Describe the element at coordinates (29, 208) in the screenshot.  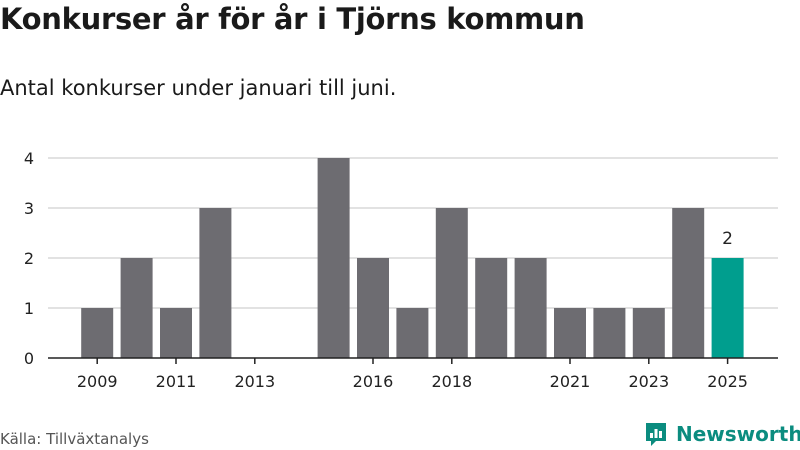
I see `y-tick-label: 3` at that location.